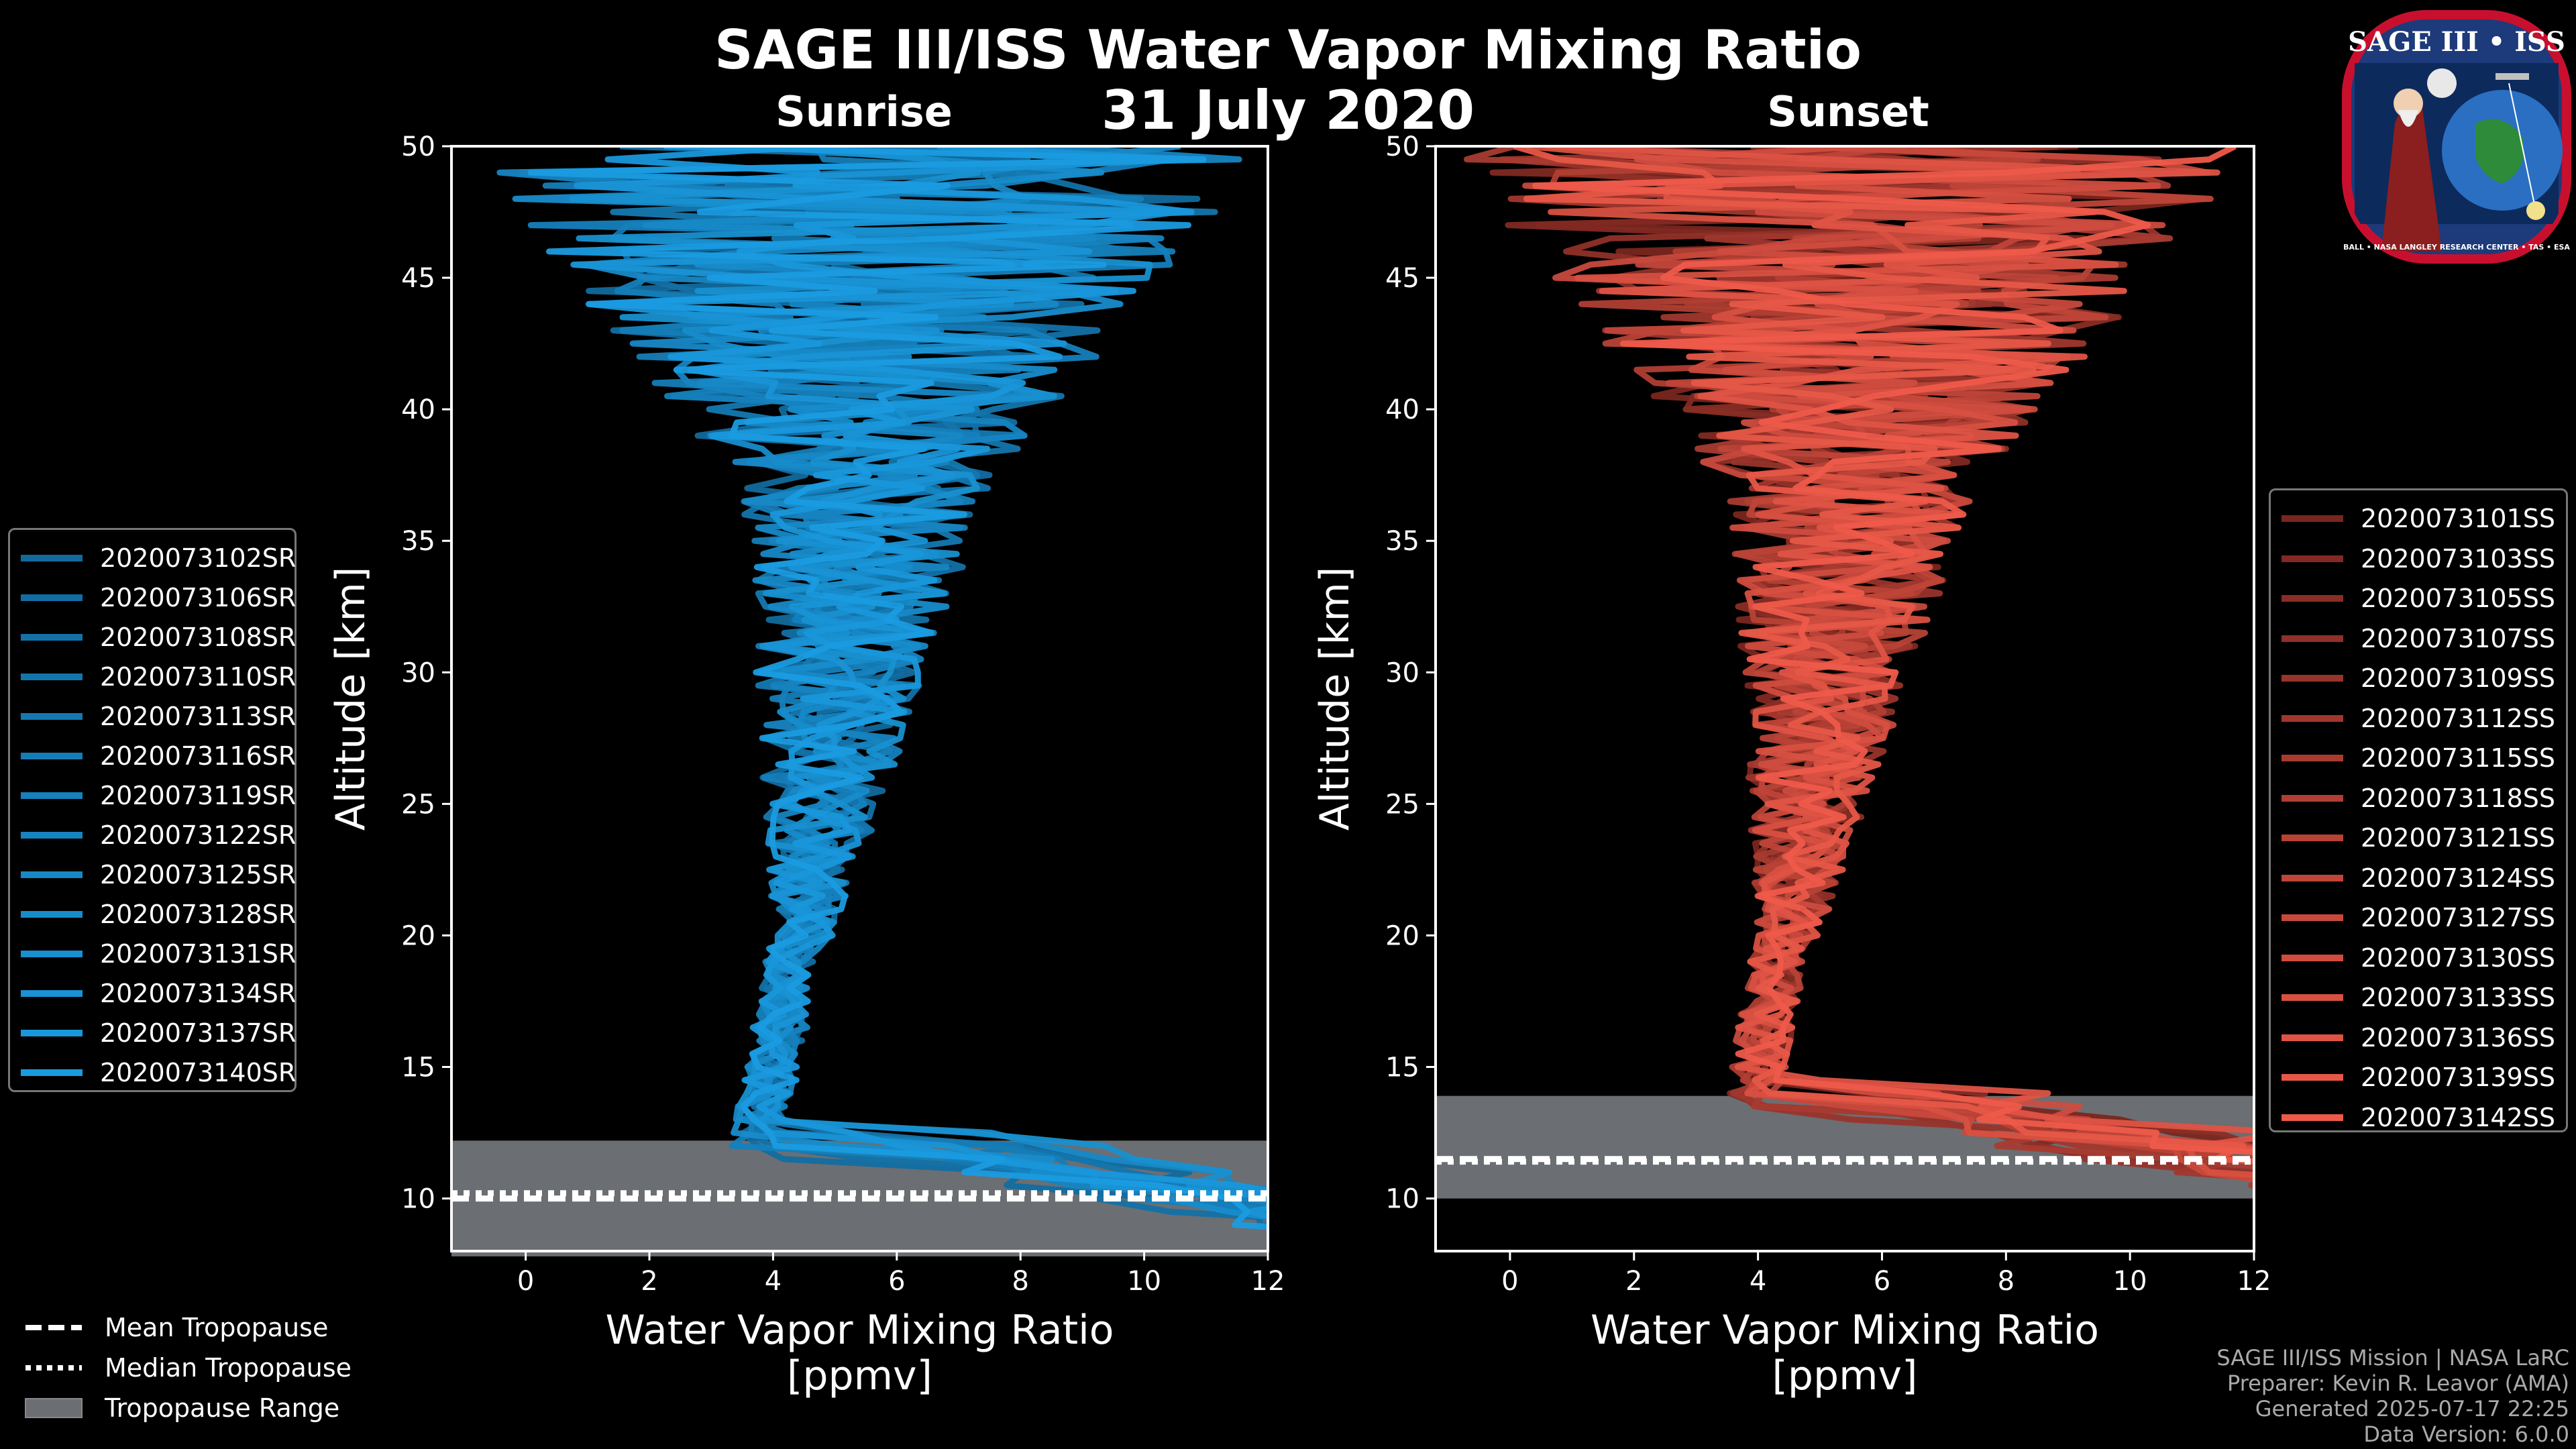 This screenshot has width=2576, height=1449. Describe the element at coordinates (2413, 598) in the screenshot. I see `legend-item-2020073105SS: 2020073105SS` at that location.